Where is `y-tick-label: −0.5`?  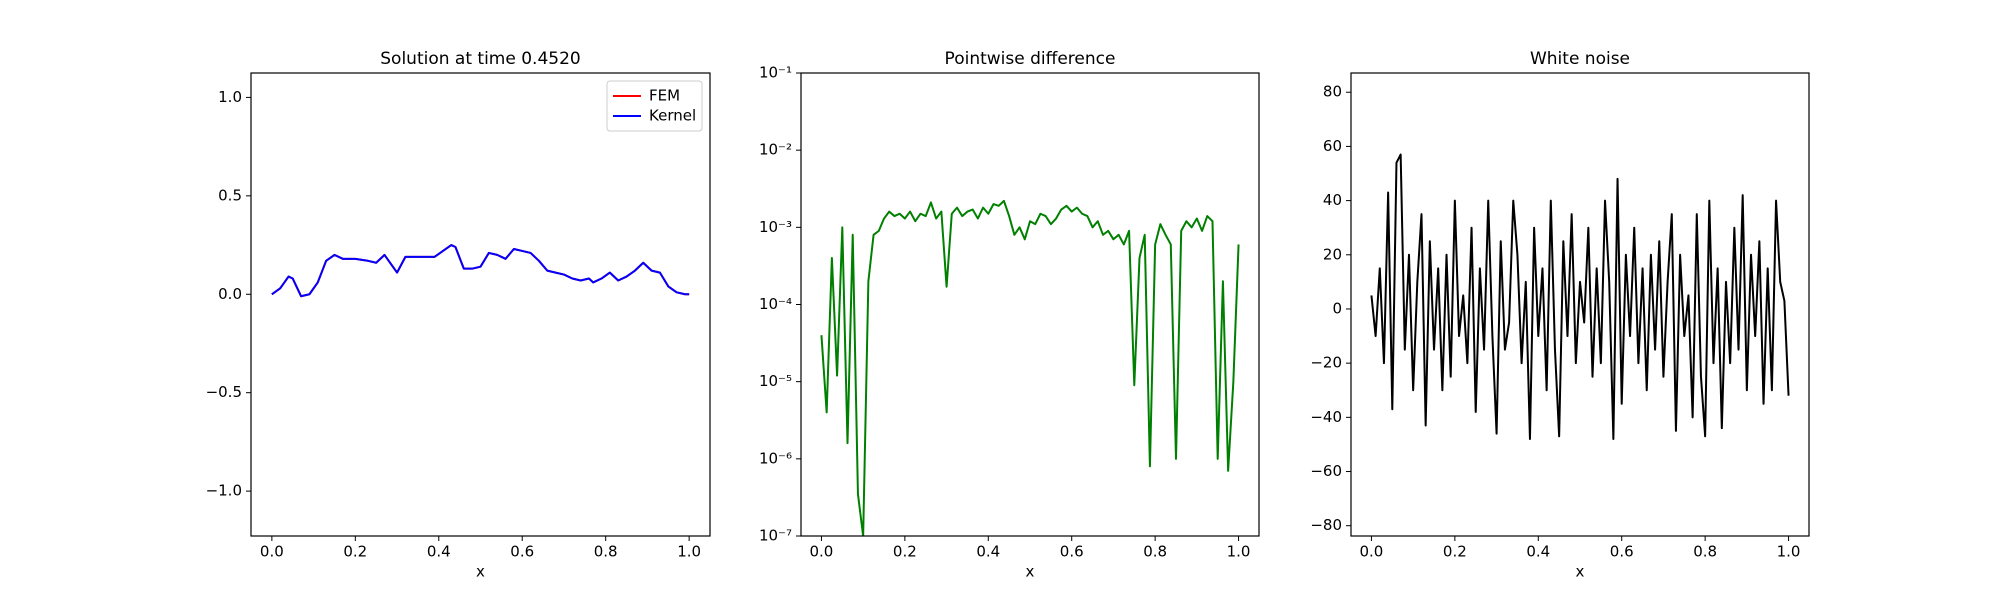
y-tick-label: −0.5 is located at coordinates (224, 392).